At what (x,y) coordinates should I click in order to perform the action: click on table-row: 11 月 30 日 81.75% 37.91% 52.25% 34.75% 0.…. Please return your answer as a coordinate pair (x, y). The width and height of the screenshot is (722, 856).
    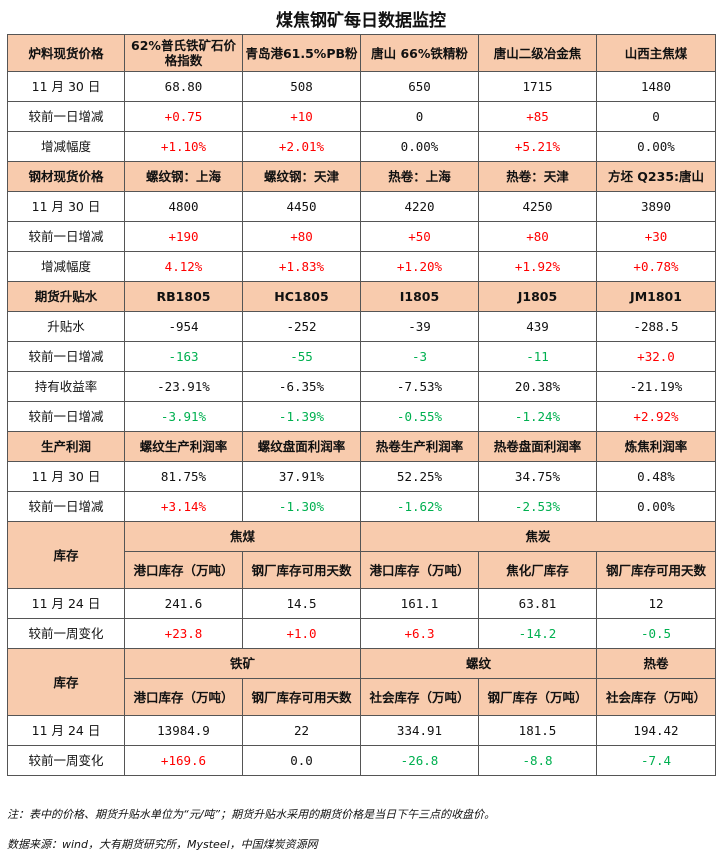
    Looking at the image, I should click on (361, 476).